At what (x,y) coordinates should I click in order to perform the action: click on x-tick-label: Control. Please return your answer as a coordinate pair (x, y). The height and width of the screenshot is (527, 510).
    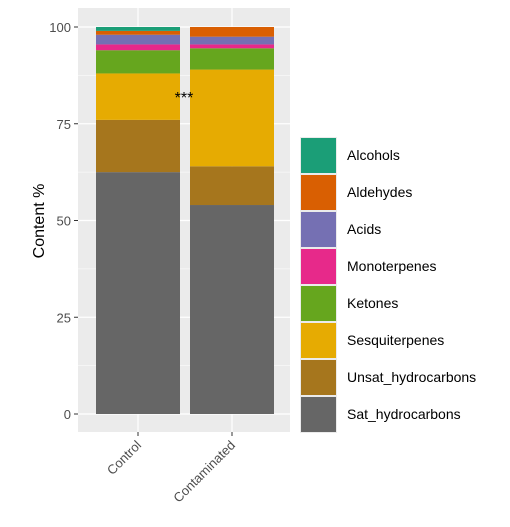
    Looking at the image, I should click on (124, 457).